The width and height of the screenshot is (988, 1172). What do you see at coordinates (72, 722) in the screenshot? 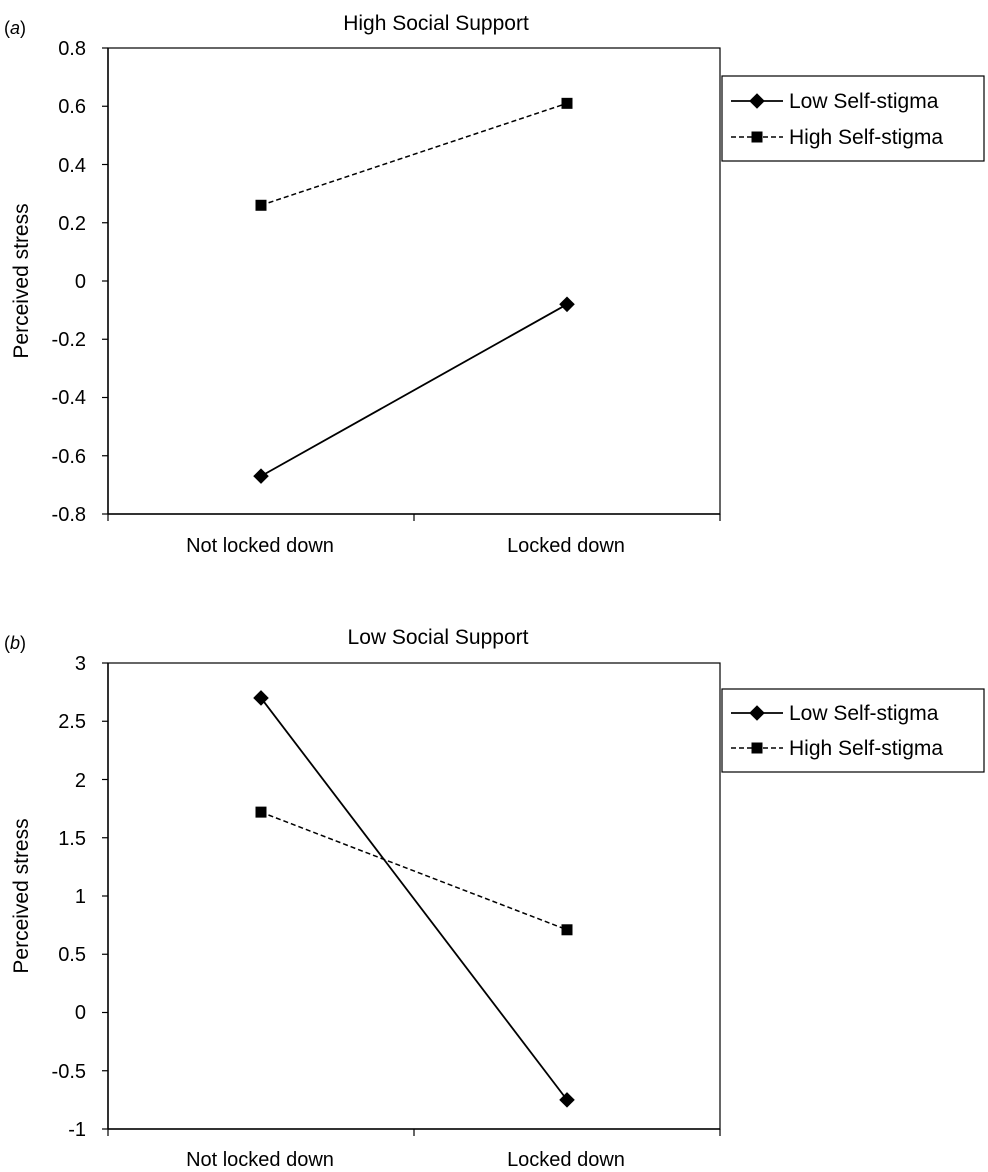
I see `y-tick-label: 2.5` at bounding box center [72, 722].